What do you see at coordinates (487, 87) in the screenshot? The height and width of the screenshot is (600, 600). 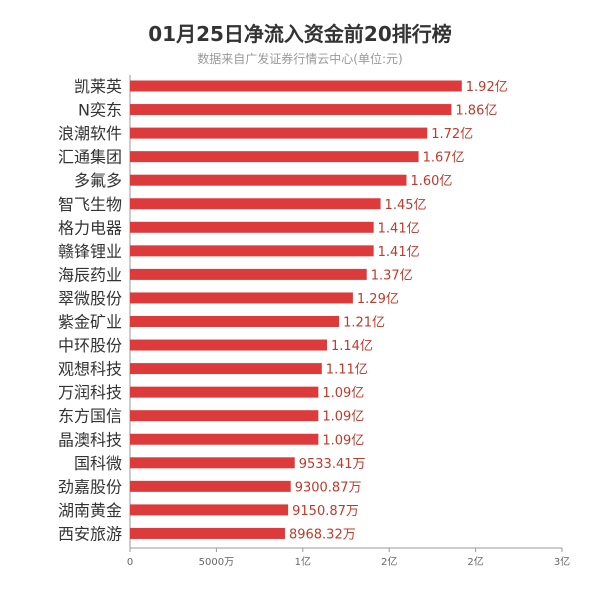 I see `data-label: 1.92亿` at bounding box center [487, 87].